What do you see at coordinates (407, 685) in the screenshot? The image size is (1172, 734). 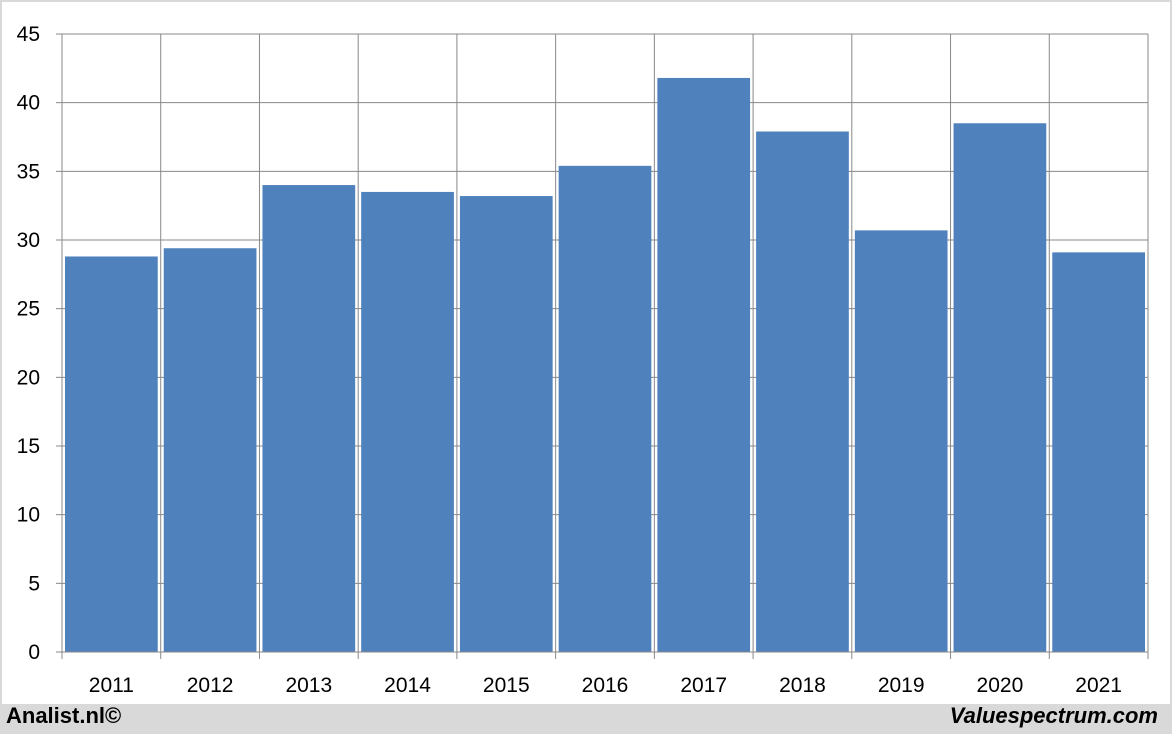 I see `x-tick-label: 2014` at bounding box center [407, 685].